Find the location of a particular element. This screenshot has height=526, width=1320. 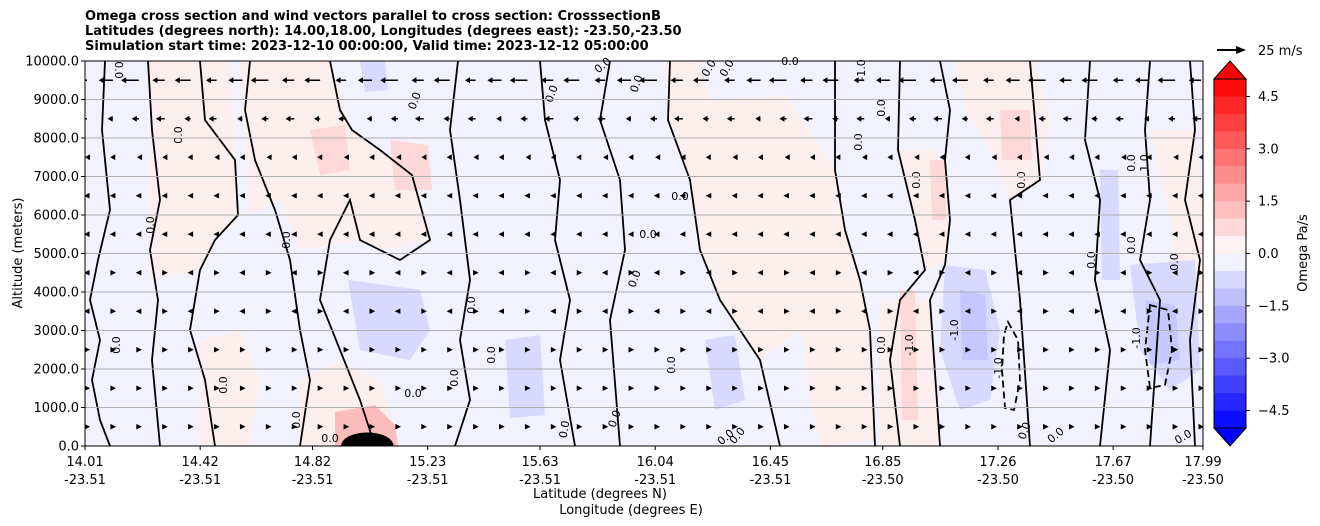

positive-region is located at coordinates (194, 170).